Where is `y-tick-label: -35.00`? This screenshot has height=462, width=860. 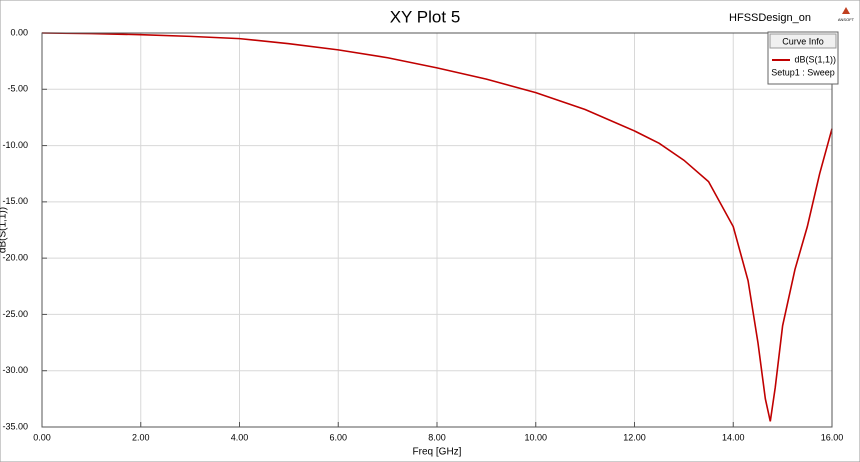 y-tick-label: -35.00 is located at coordinates (15, 426).